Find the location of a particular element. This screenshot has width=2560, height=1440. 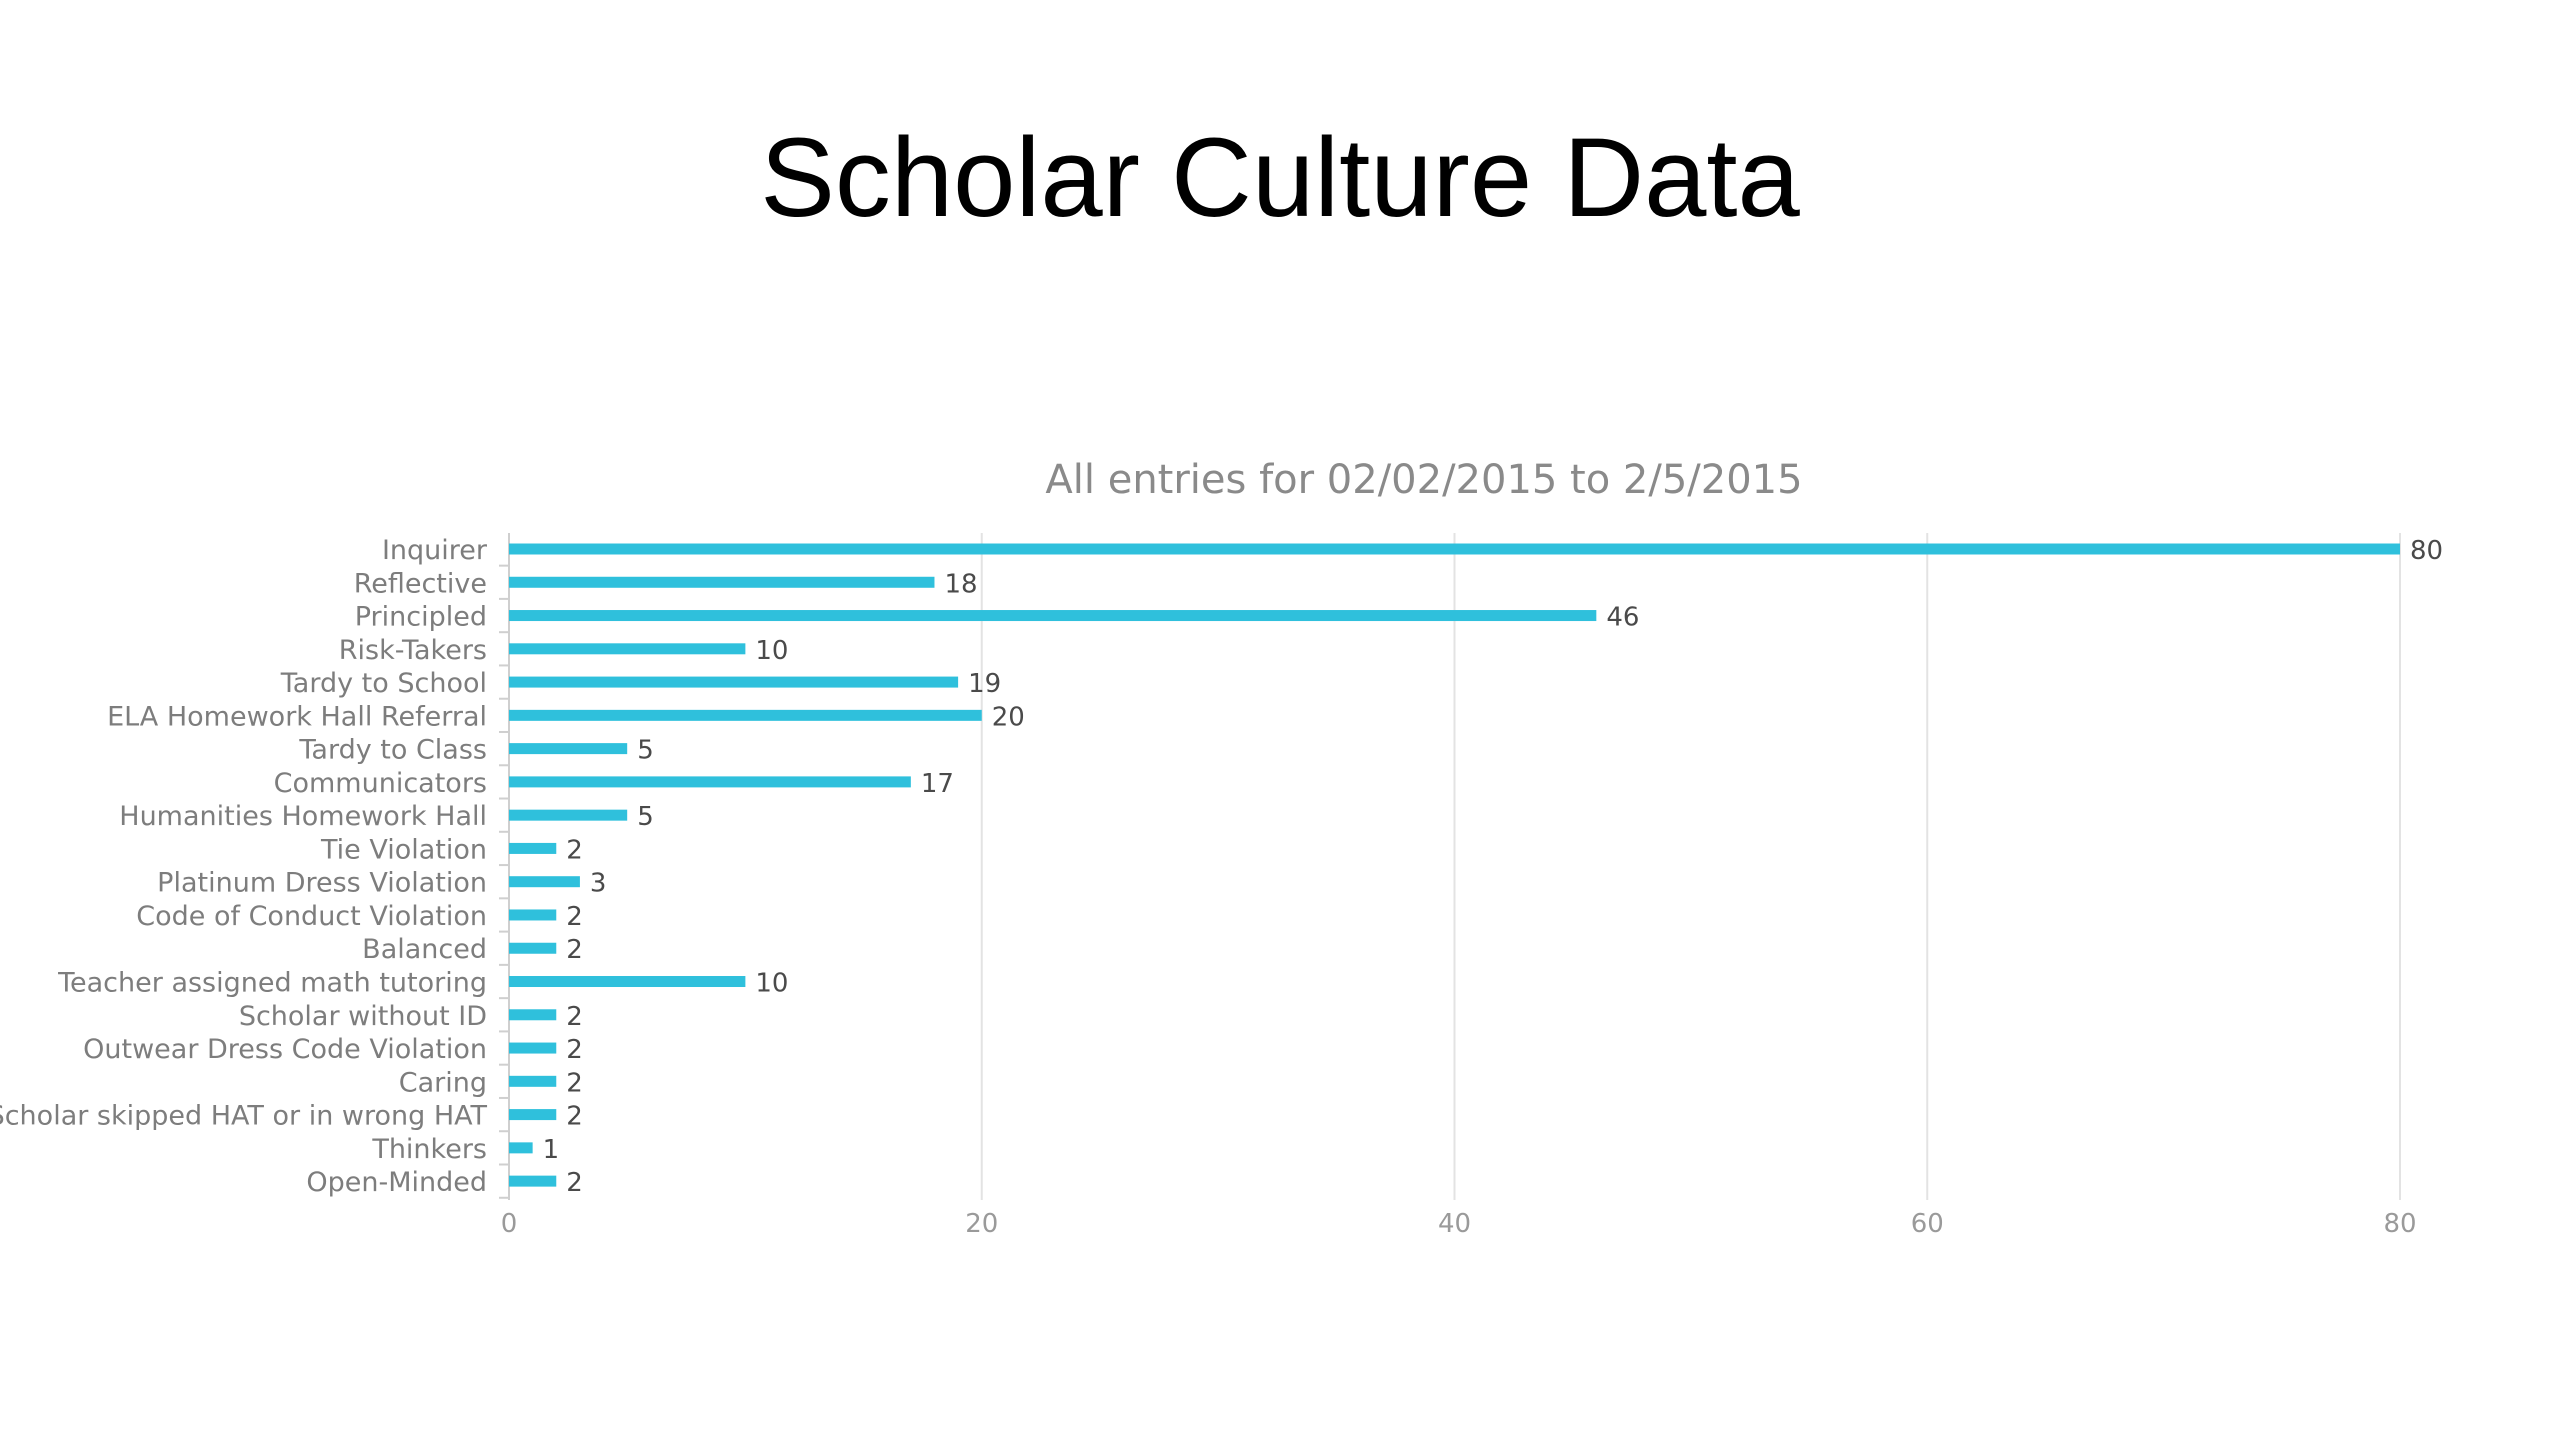

category-label: Communicators is located at coordinates (380, 783).